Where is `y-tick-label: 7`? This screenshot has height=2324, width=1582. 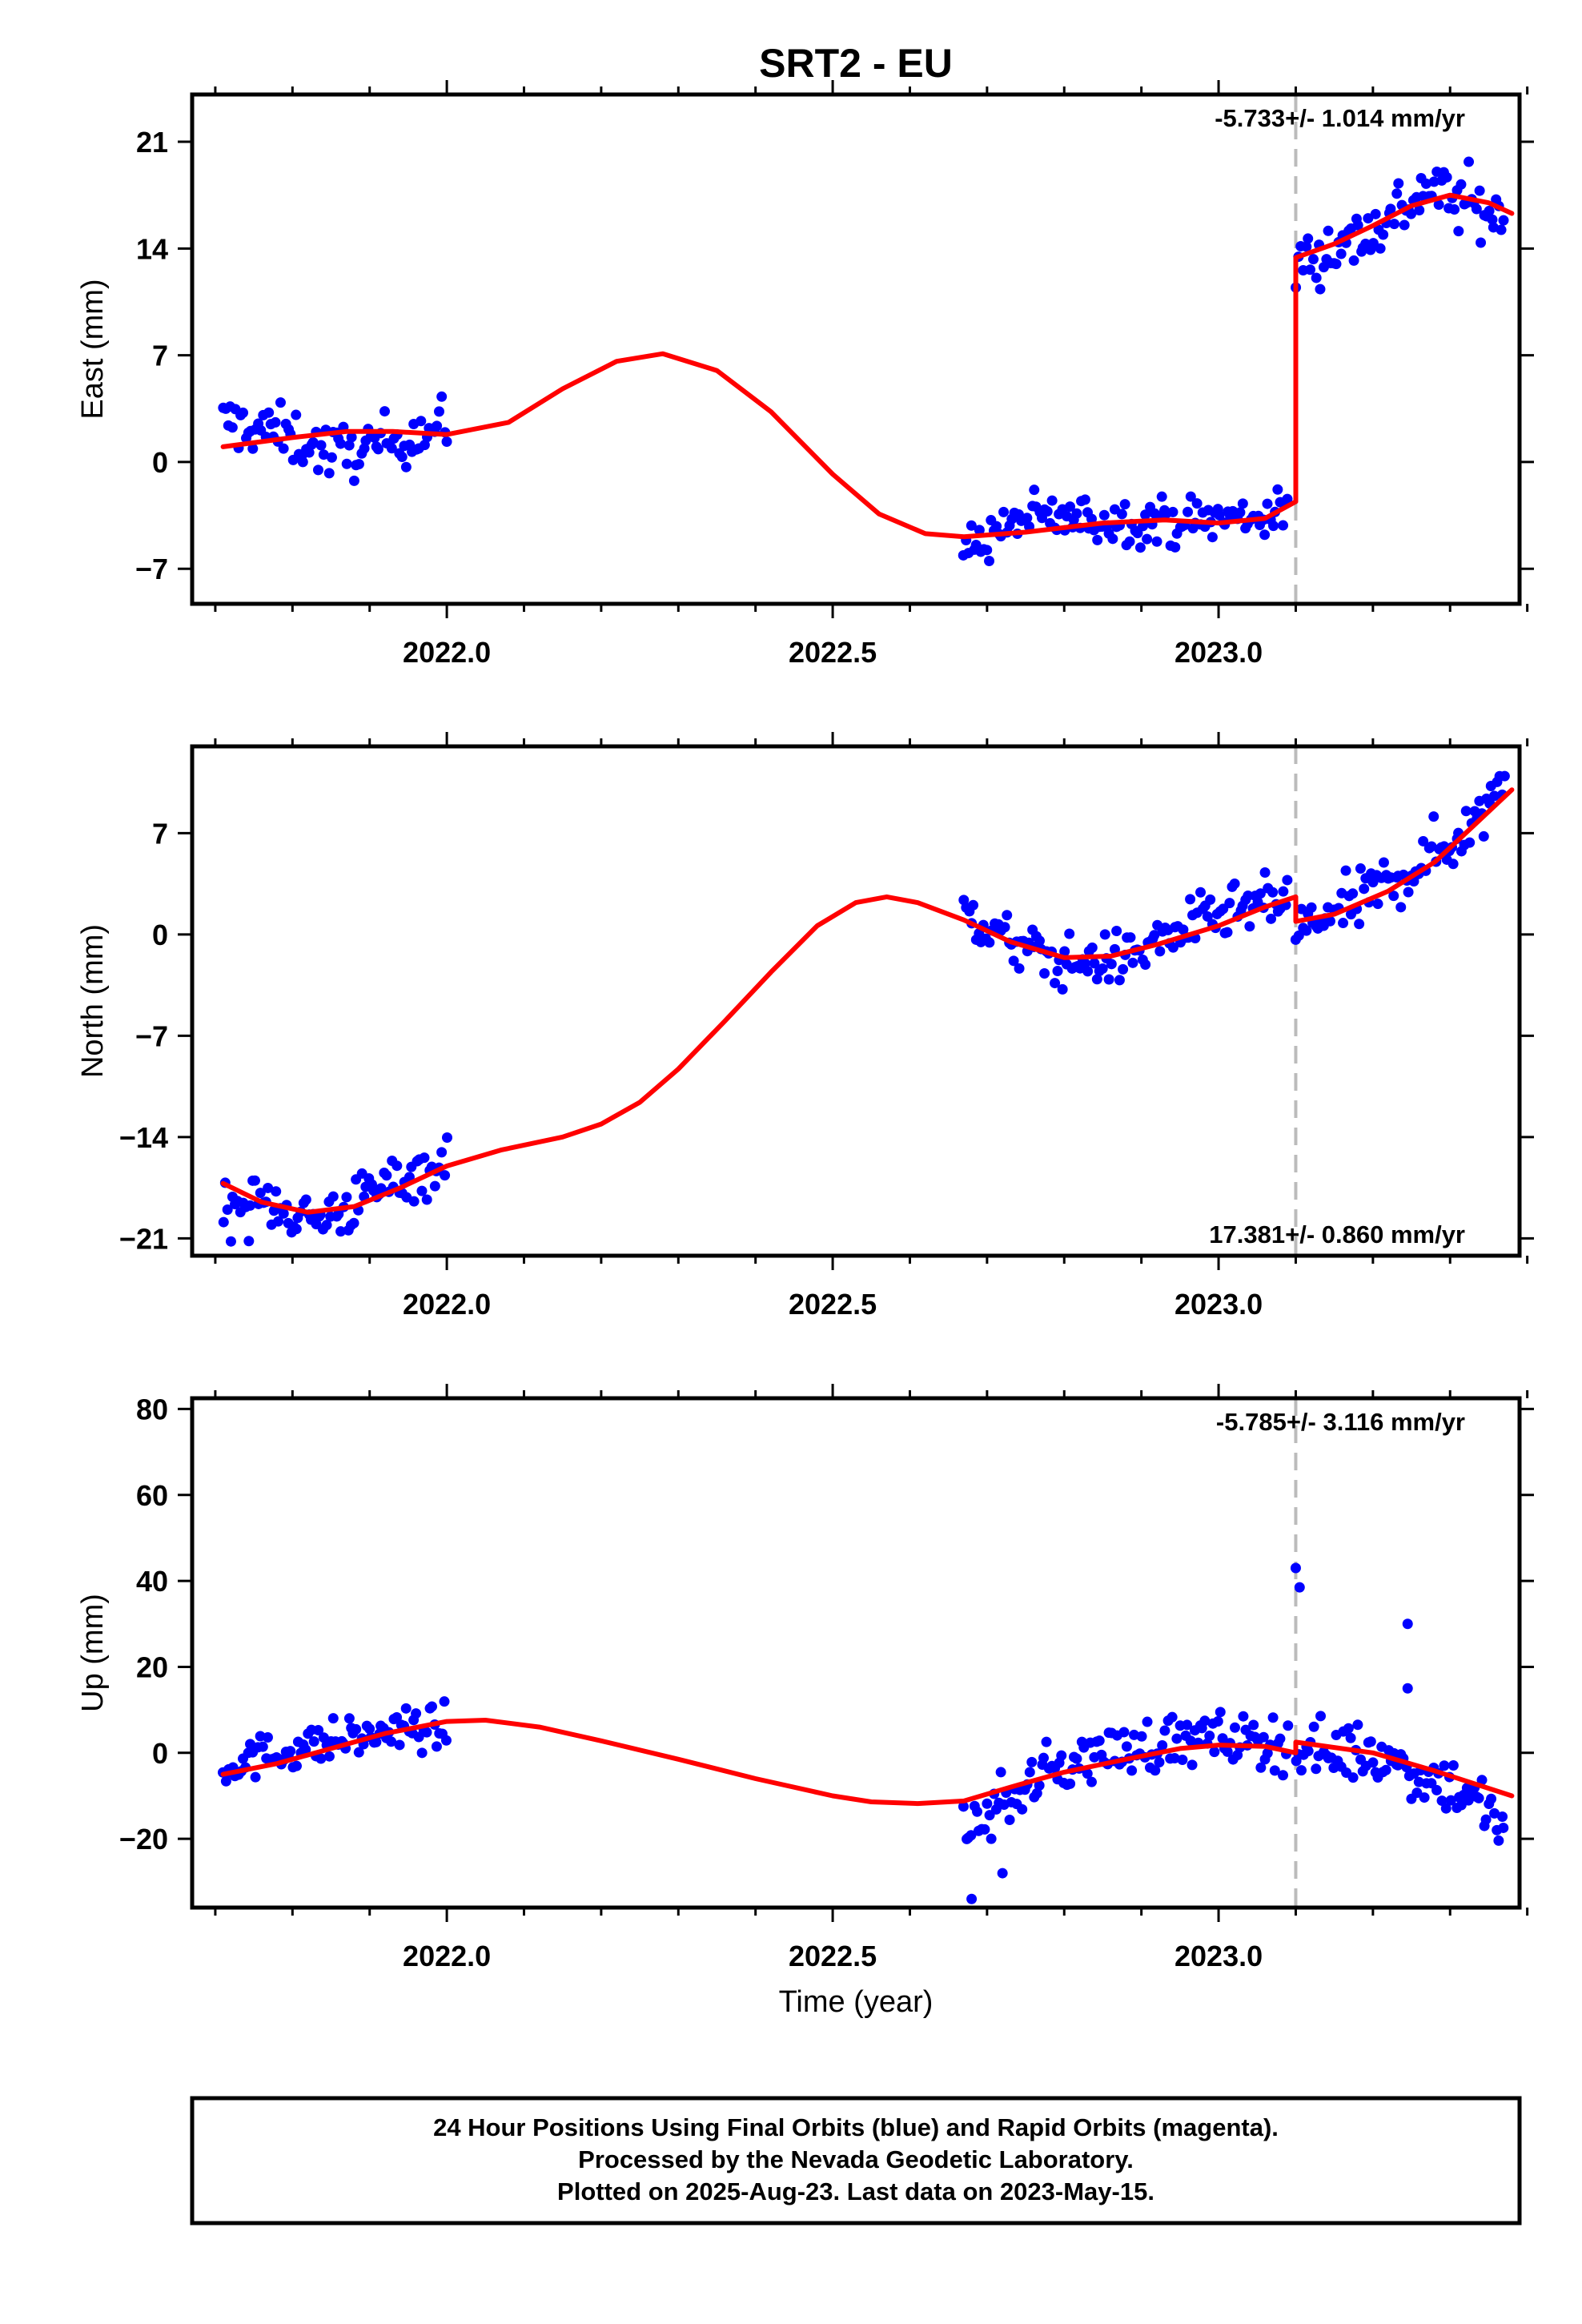 y-tick-label: 7 is located at coordinates (160, 833).